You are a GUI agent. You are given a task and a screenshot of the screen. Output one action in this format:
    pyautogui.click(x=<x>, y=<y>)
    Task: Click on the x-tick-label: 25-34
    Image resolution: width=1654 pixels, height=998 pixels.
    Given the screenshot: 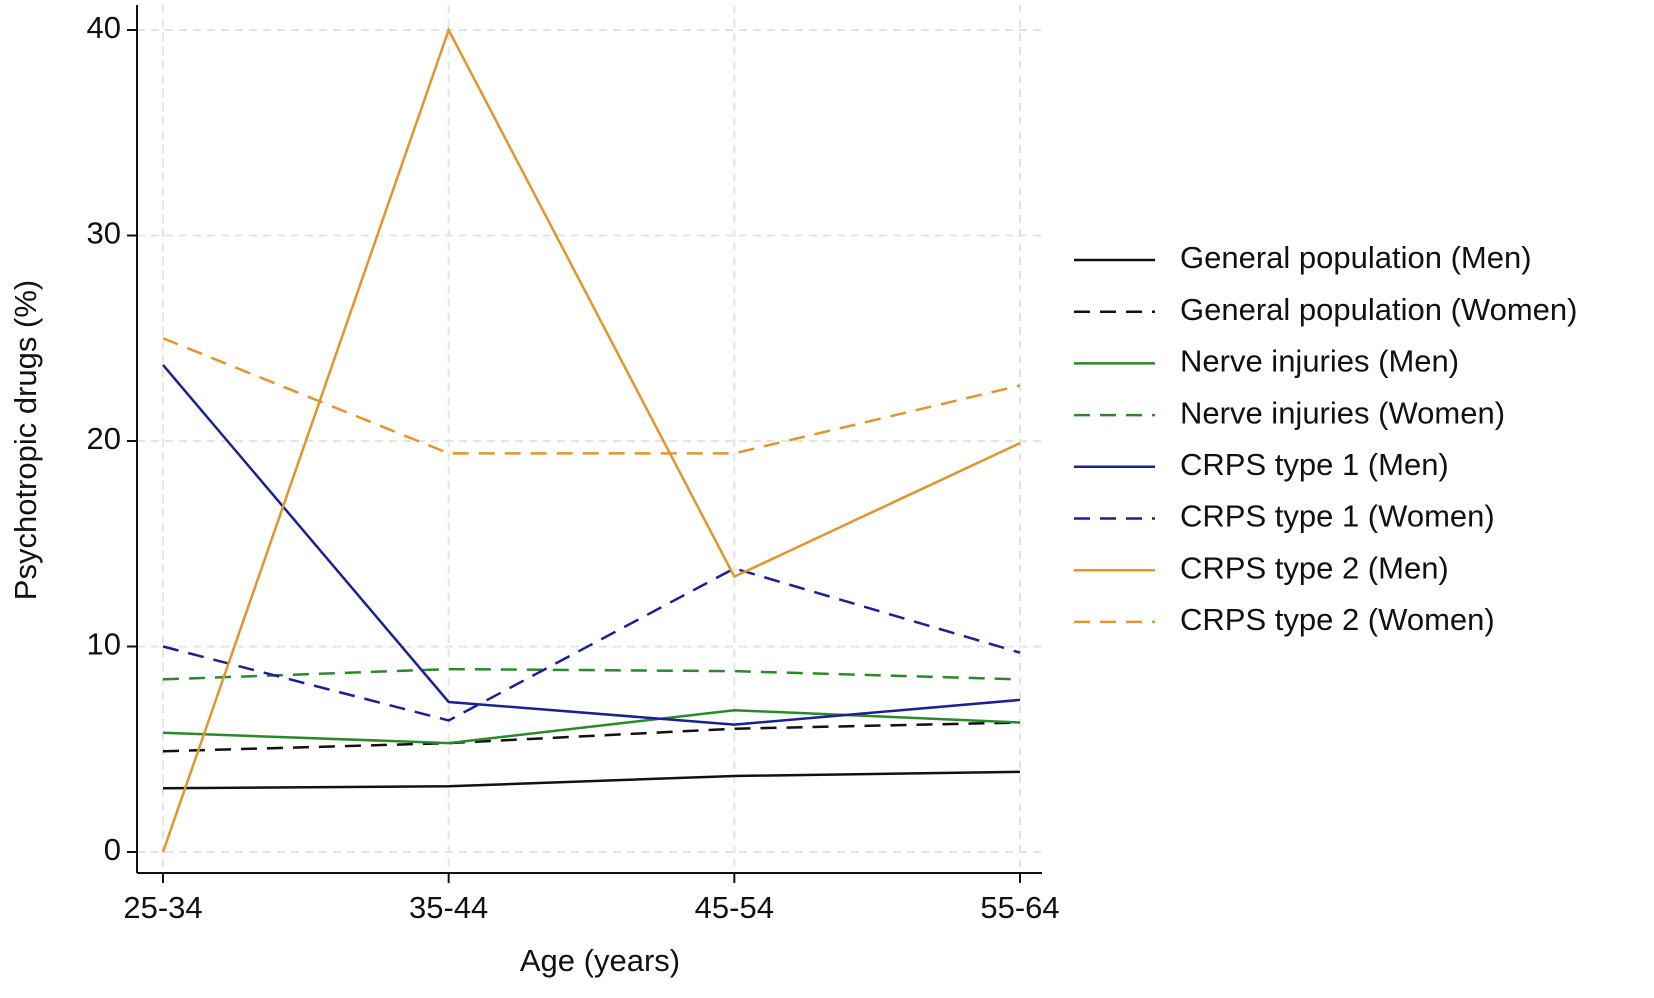 What is the action you would take?
    pyautogui.click(x=162, y=907)
    